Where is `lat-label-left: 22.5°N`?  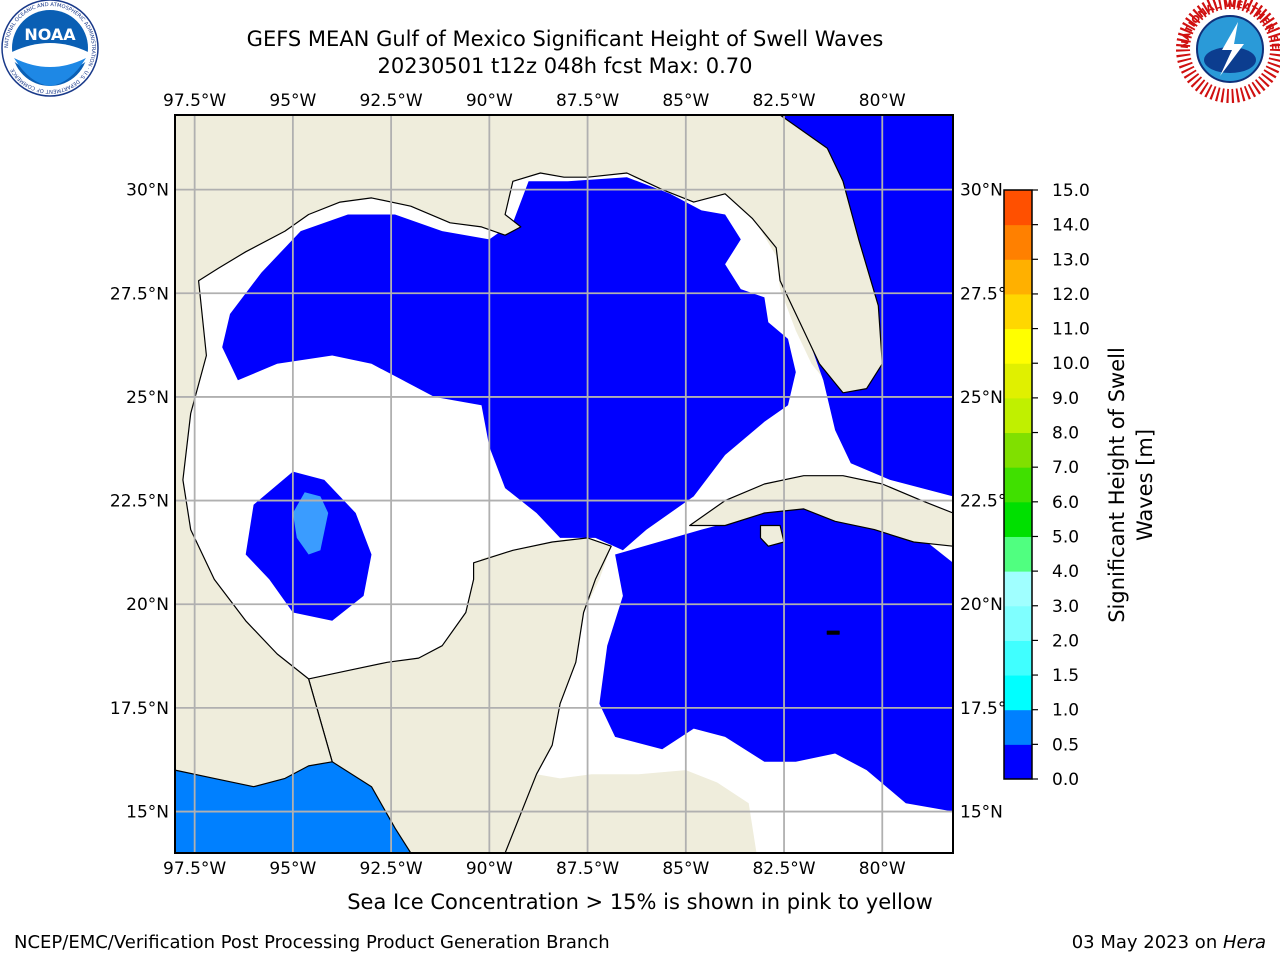
lat-label-left: 22.5°N is located at coordinates (139, 502).